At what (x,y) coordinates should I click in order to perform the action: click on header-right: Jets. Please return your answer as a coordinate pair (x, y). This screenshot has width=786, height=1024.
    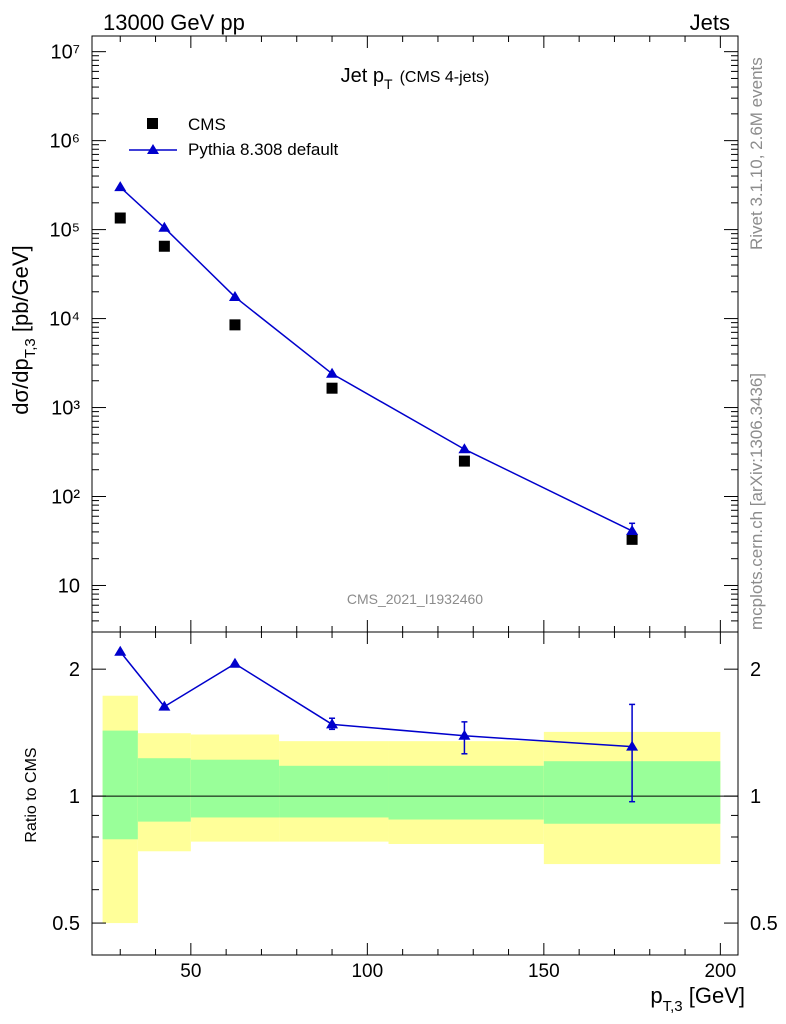
    Looking at the image, I should click on (710, 22).